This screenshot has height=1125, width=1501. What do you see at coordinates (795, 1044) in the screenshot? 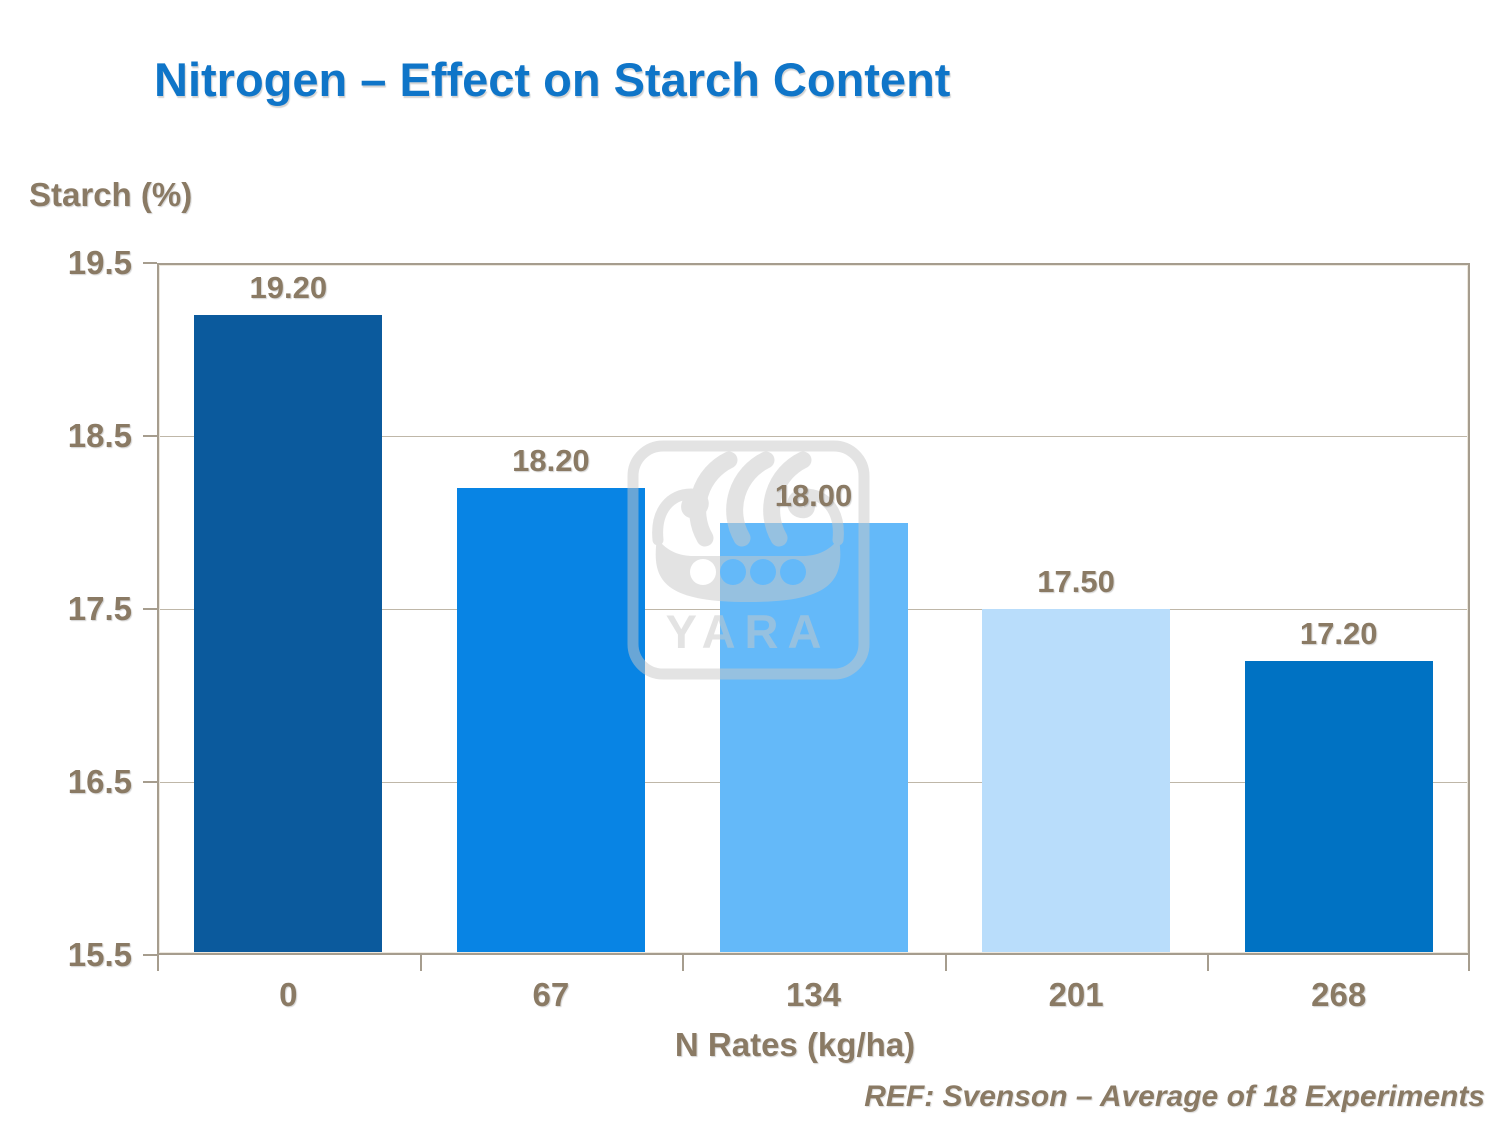
I see `x-axis-title: N Rates (kg/ha)` at bounding box center [795, 1044].